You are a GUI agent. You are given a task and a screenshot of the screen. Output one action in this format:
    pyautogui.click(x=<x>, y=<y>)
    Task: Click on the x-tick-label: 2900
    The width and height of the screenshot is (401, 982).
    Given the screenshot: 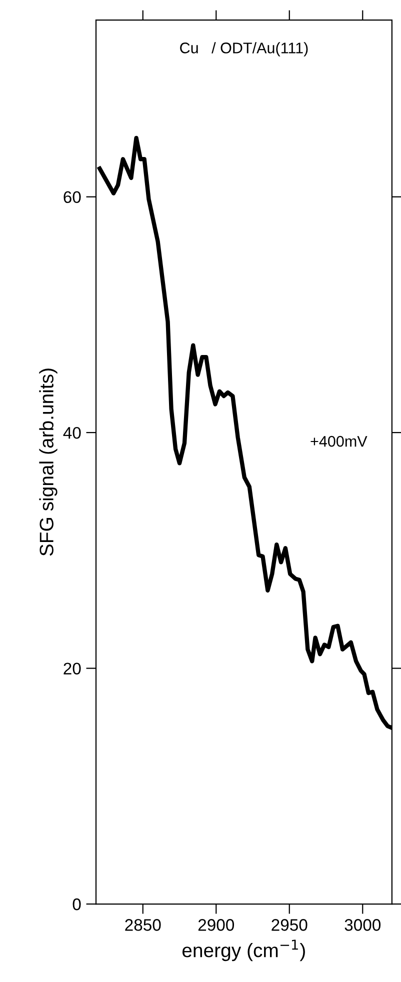 What is the action you would take?
    pyautogui.click(x=216, y=925)
    